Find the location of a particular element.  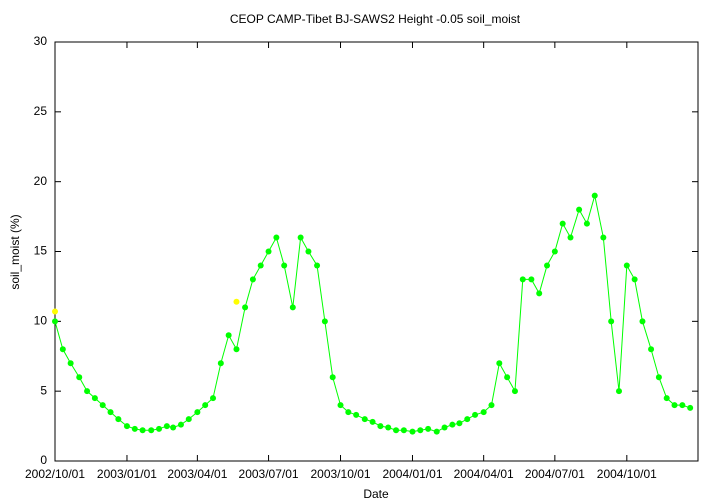

x-tick-label: 2003/10/01 is located at coordinates (340, 474).